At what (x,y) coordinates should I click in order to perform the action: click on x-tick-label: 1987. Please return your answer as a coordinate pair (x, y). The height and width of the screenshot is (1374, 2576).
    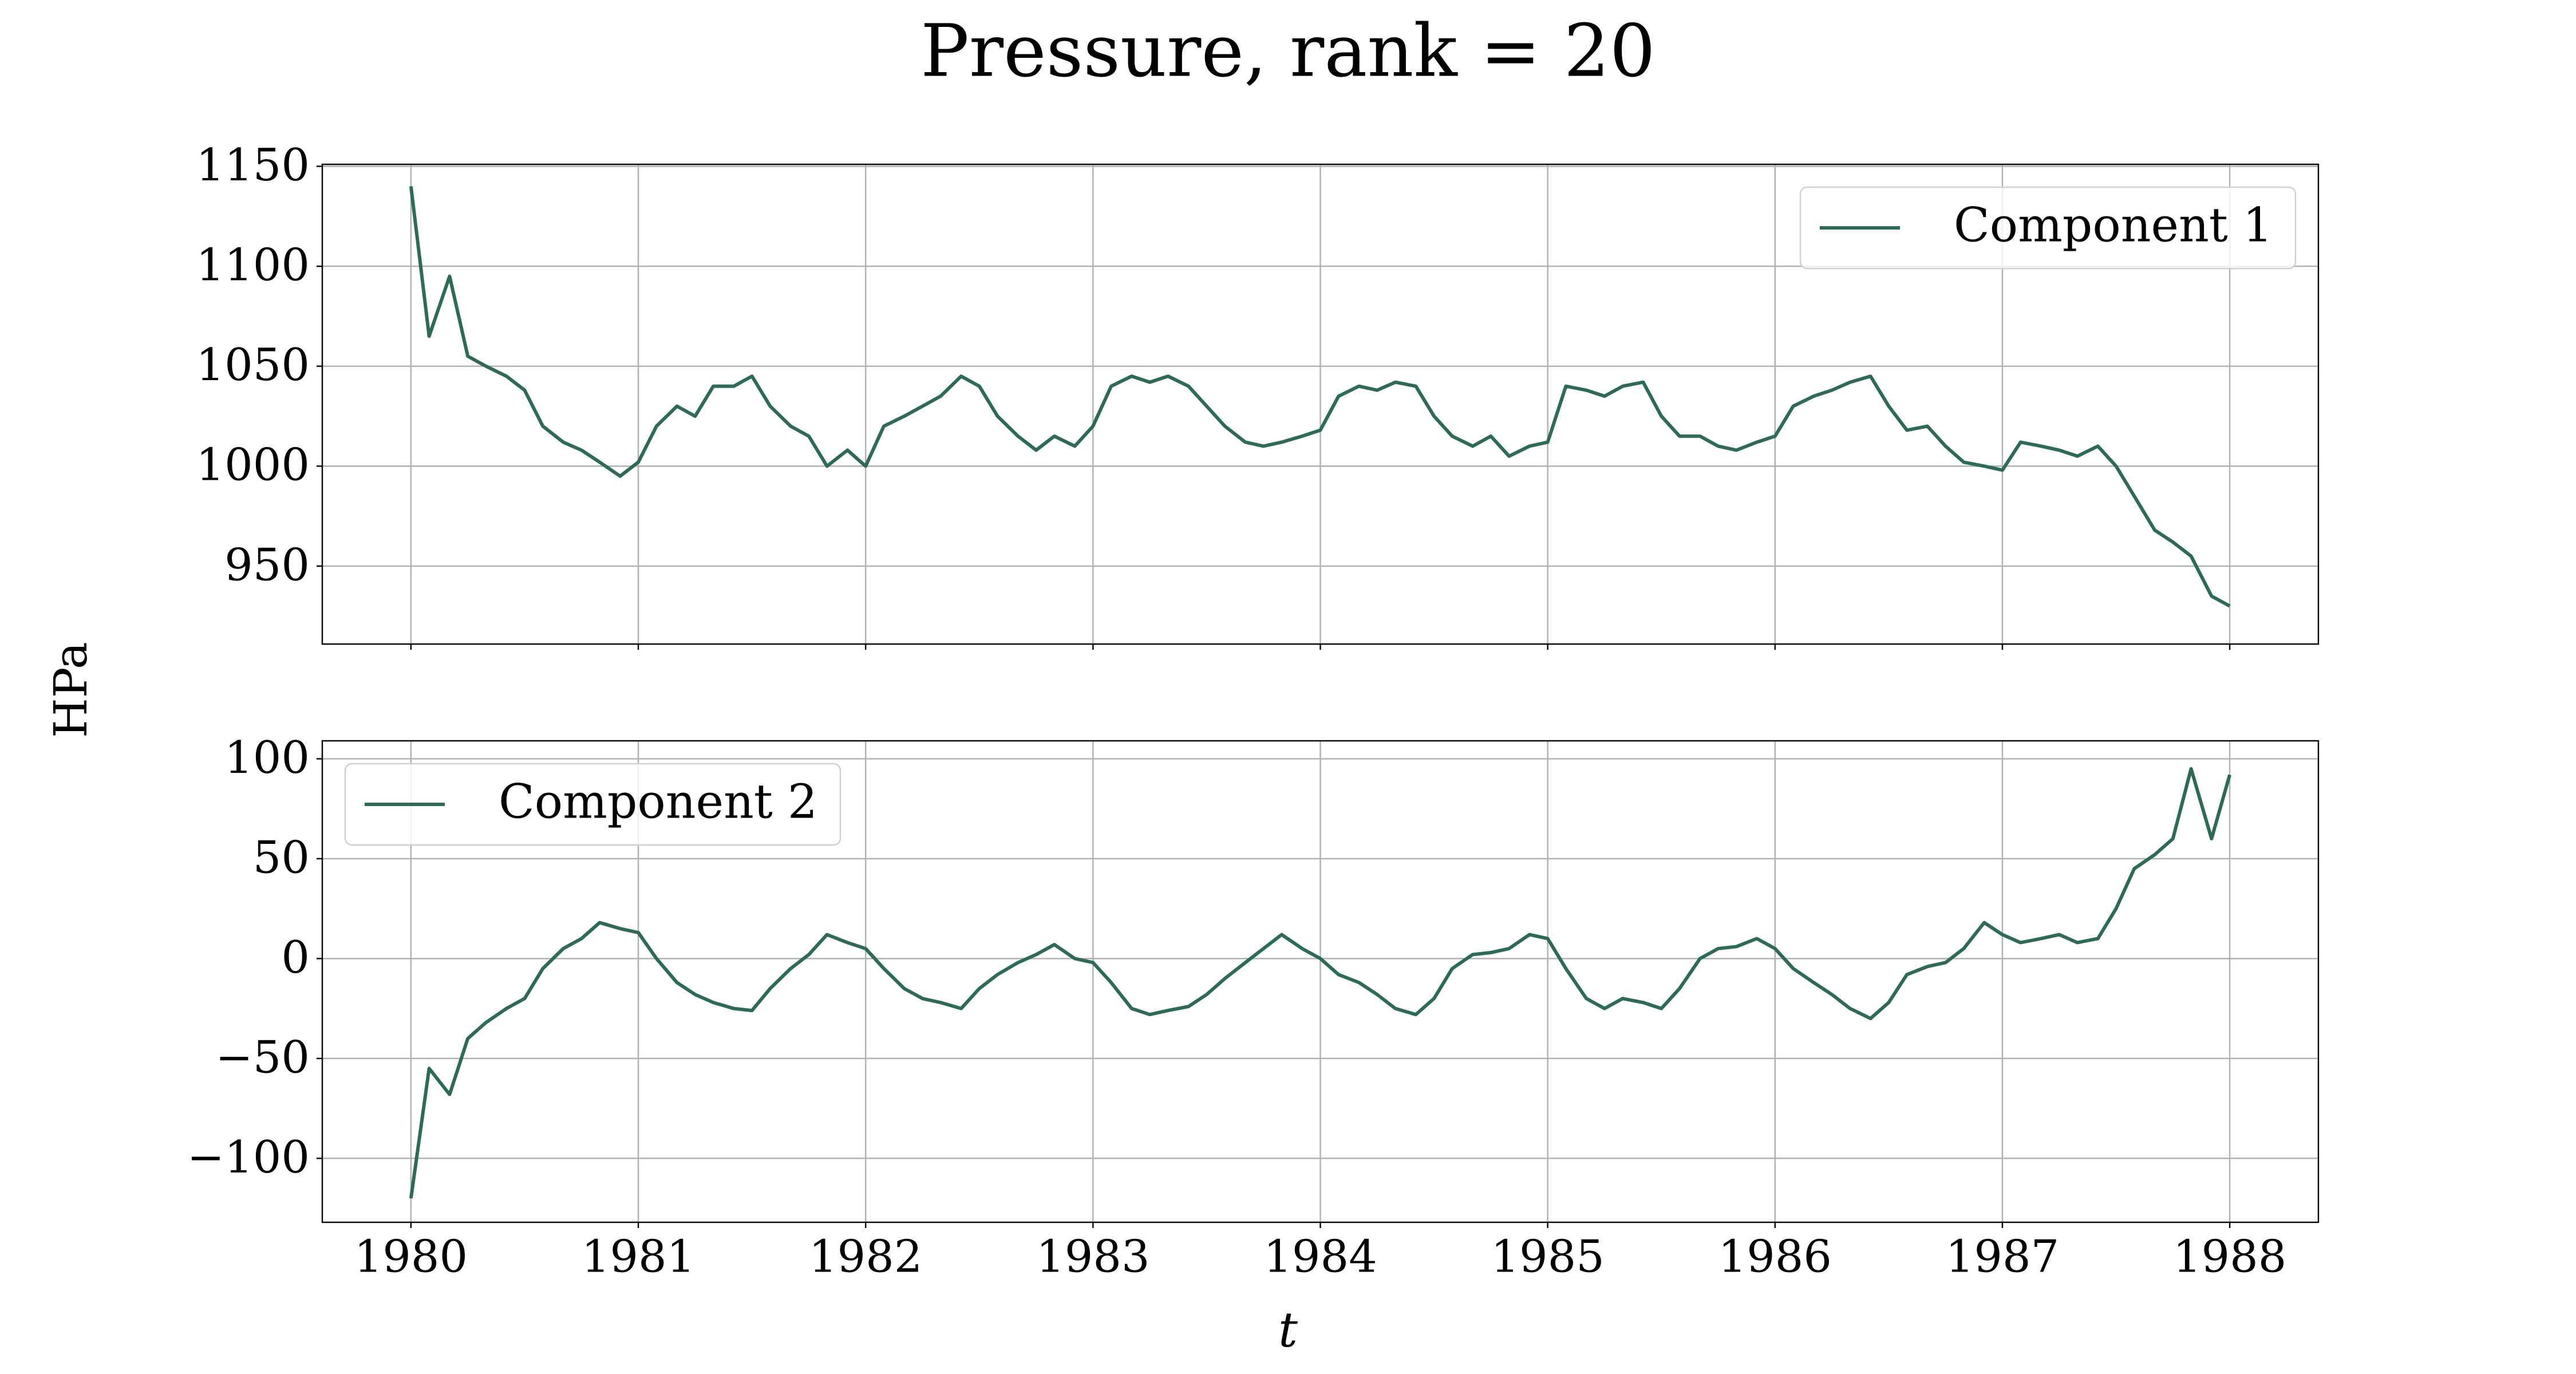
    Looking at the image, I should click on (2003, 1257).